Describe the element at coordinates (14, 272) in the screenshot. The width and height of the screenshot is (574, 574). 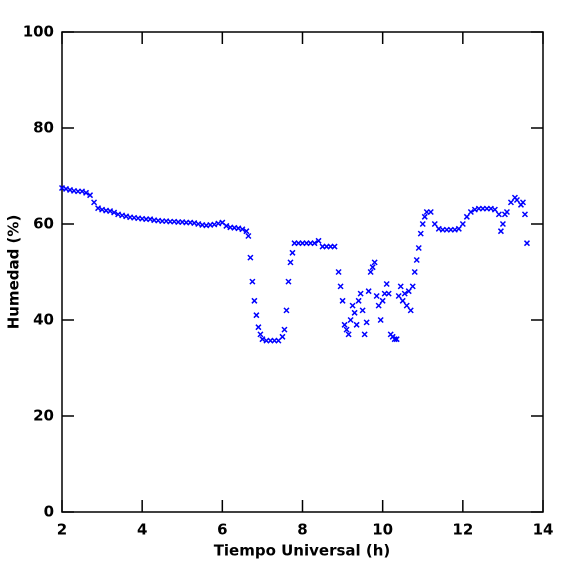
I see `y-axis-label: Humedad (%)` at that location.